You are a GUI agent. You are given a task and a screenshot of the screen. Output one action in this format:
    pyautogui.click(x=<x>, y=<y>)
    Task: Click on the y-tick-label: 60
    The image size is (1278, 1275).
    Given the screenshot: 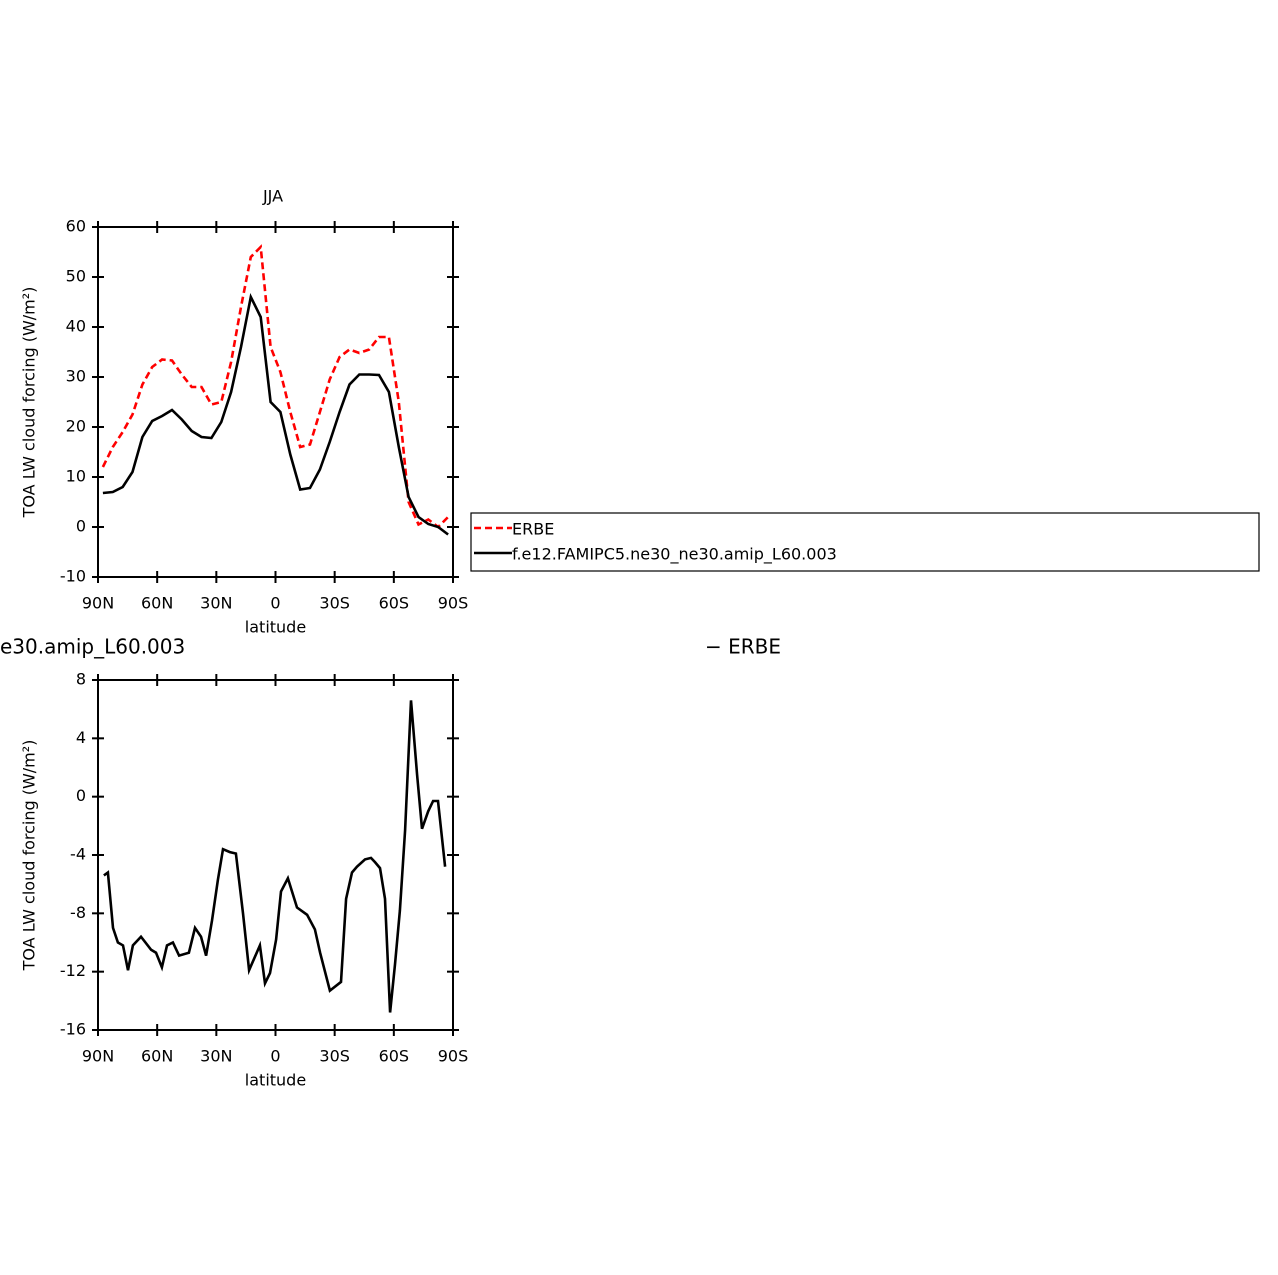 What is the action you would take?
    pyautogui.click(x=76, y=226)
    